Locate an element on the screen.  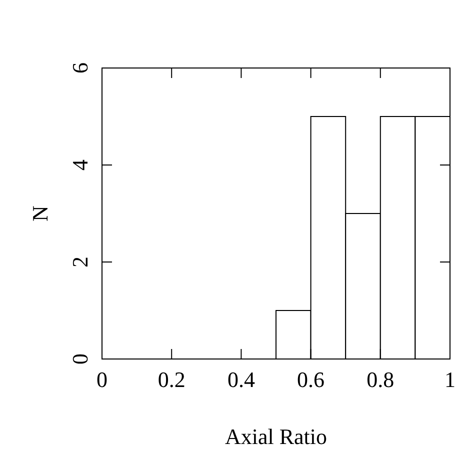
x-tick-label: 0.8 is located at coordinates (380, 379).